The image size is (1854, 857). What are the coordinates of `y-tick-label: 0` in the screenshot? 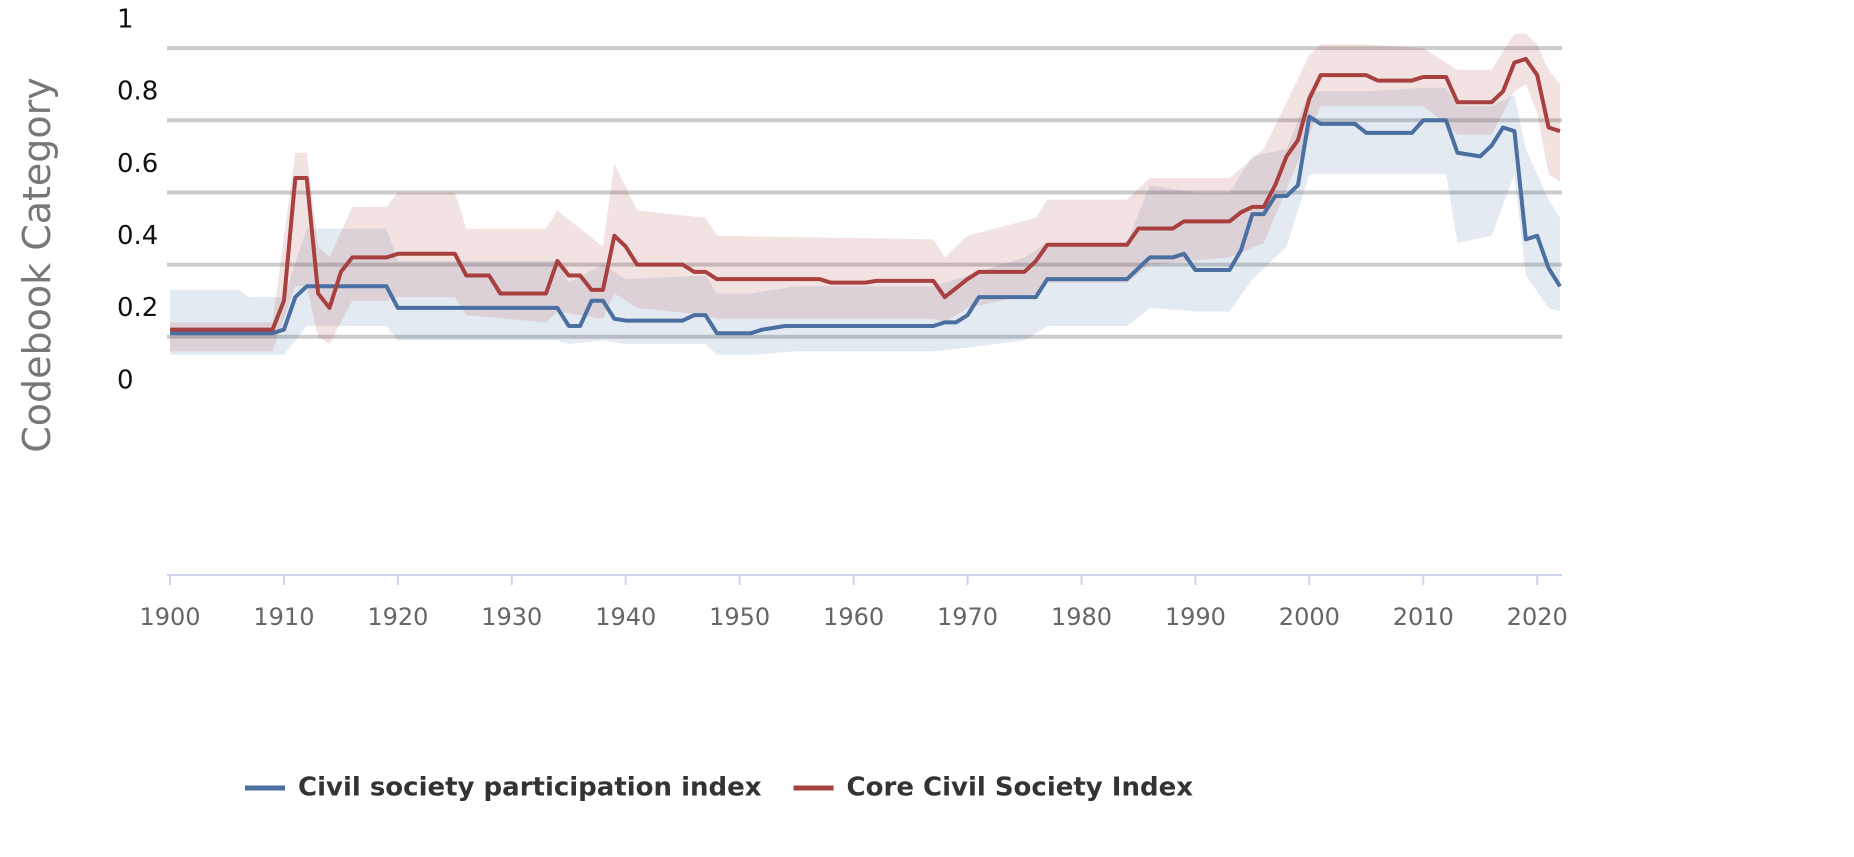 It's located at (125, 380).